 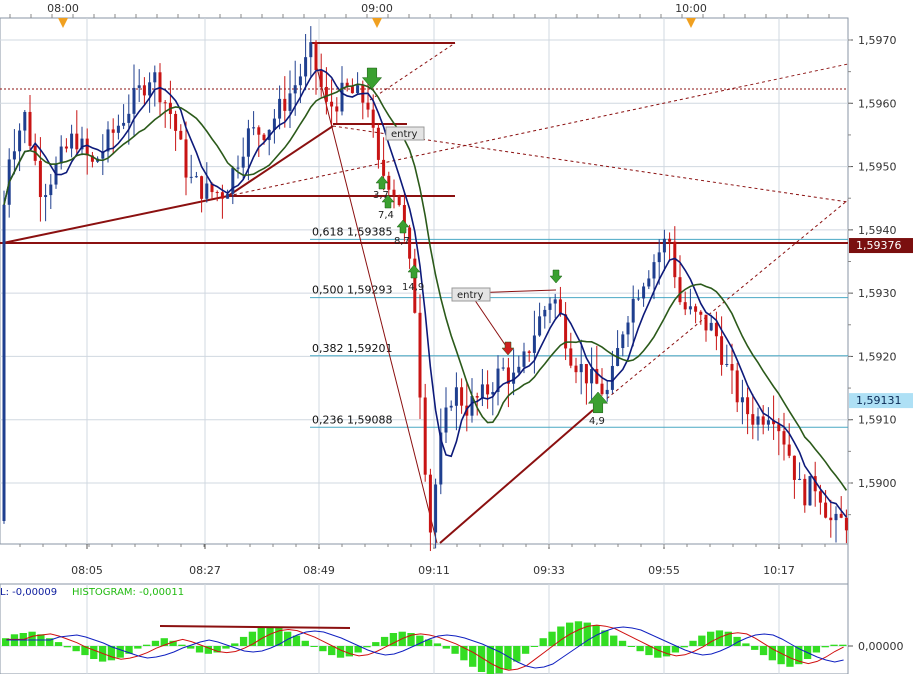 What do you see at coordinates (28, 592) in the screenshot?
I see `macd-signal-label: L: -0,00009` at bounding box center [28, 592].